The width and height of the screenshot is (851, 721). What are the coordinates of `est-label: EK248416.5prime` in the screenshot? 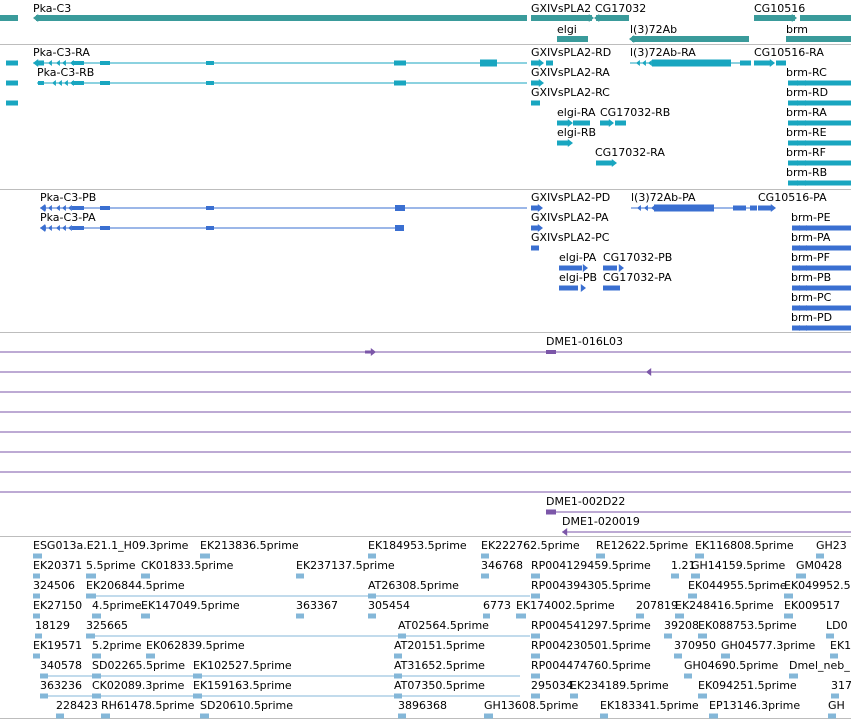 It's located at (724, 605).